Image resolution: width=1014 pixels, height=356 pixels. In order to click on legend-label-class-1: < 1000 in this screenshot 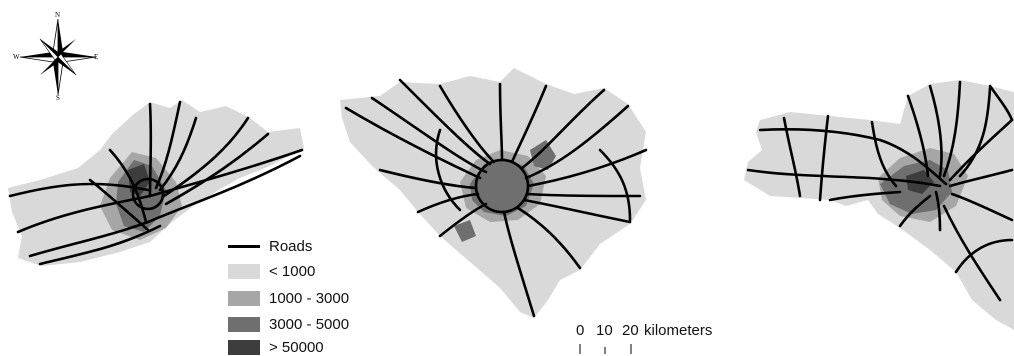, I will do `click(292, 271)`.